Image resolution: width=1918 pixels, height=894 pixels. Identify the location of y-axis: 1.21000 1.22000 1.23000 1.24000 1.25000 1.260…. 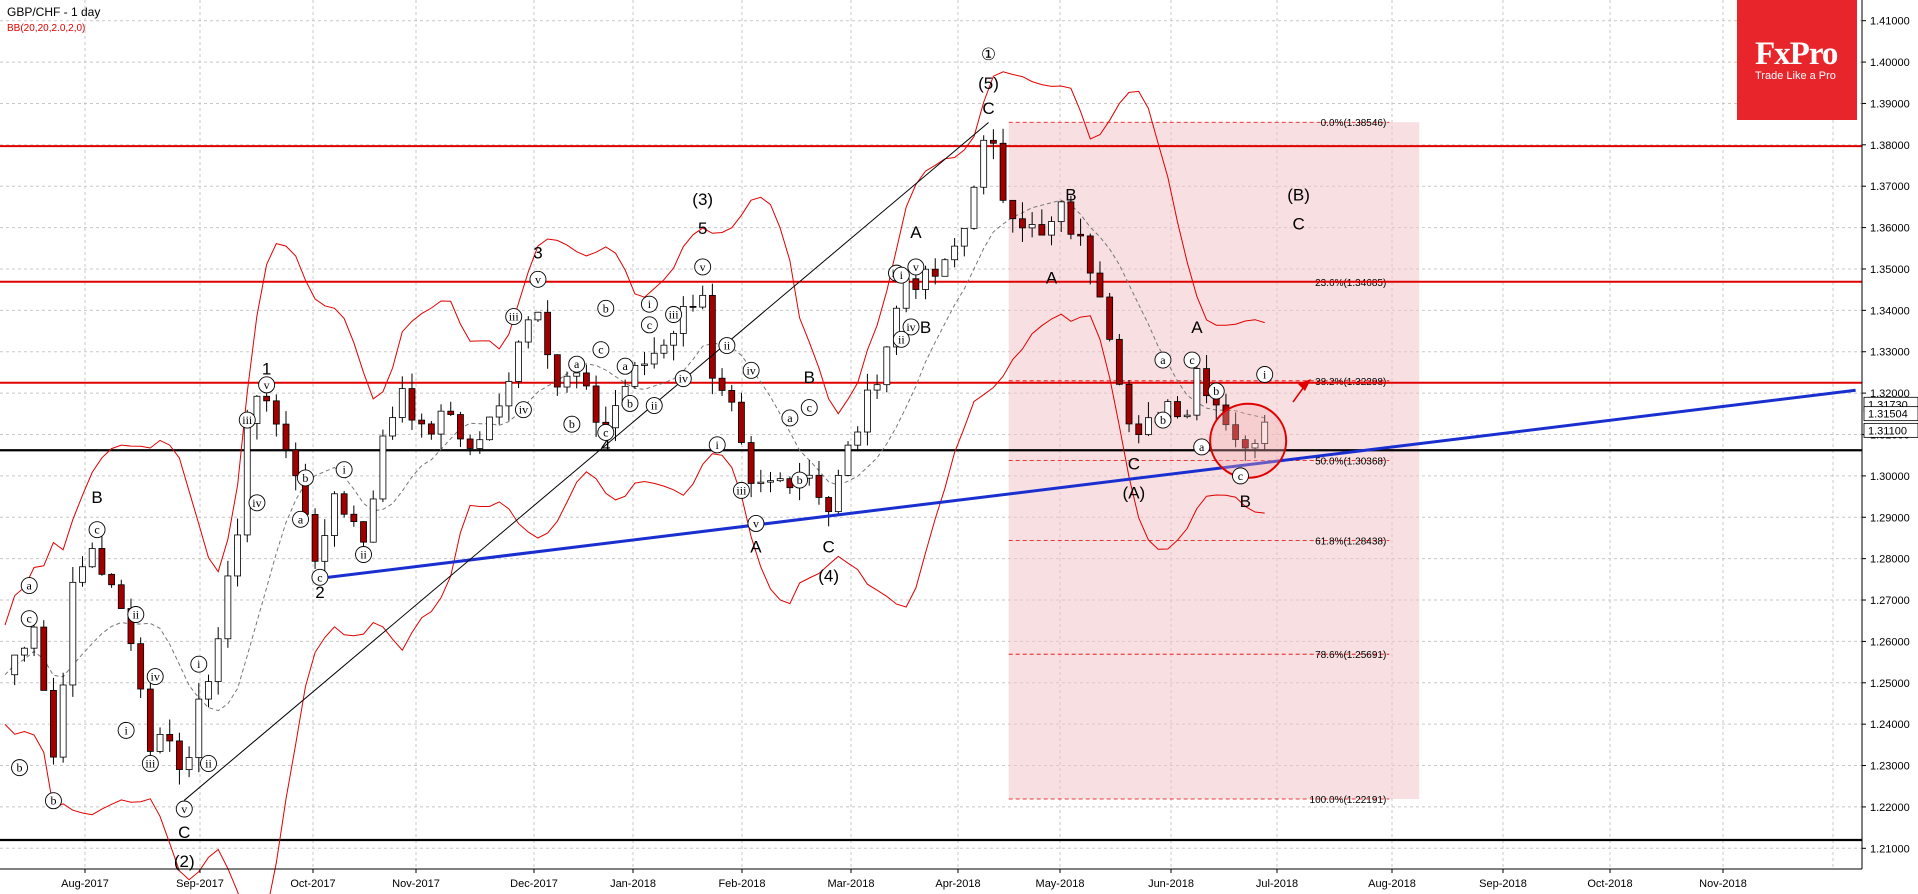
(1889, 434).